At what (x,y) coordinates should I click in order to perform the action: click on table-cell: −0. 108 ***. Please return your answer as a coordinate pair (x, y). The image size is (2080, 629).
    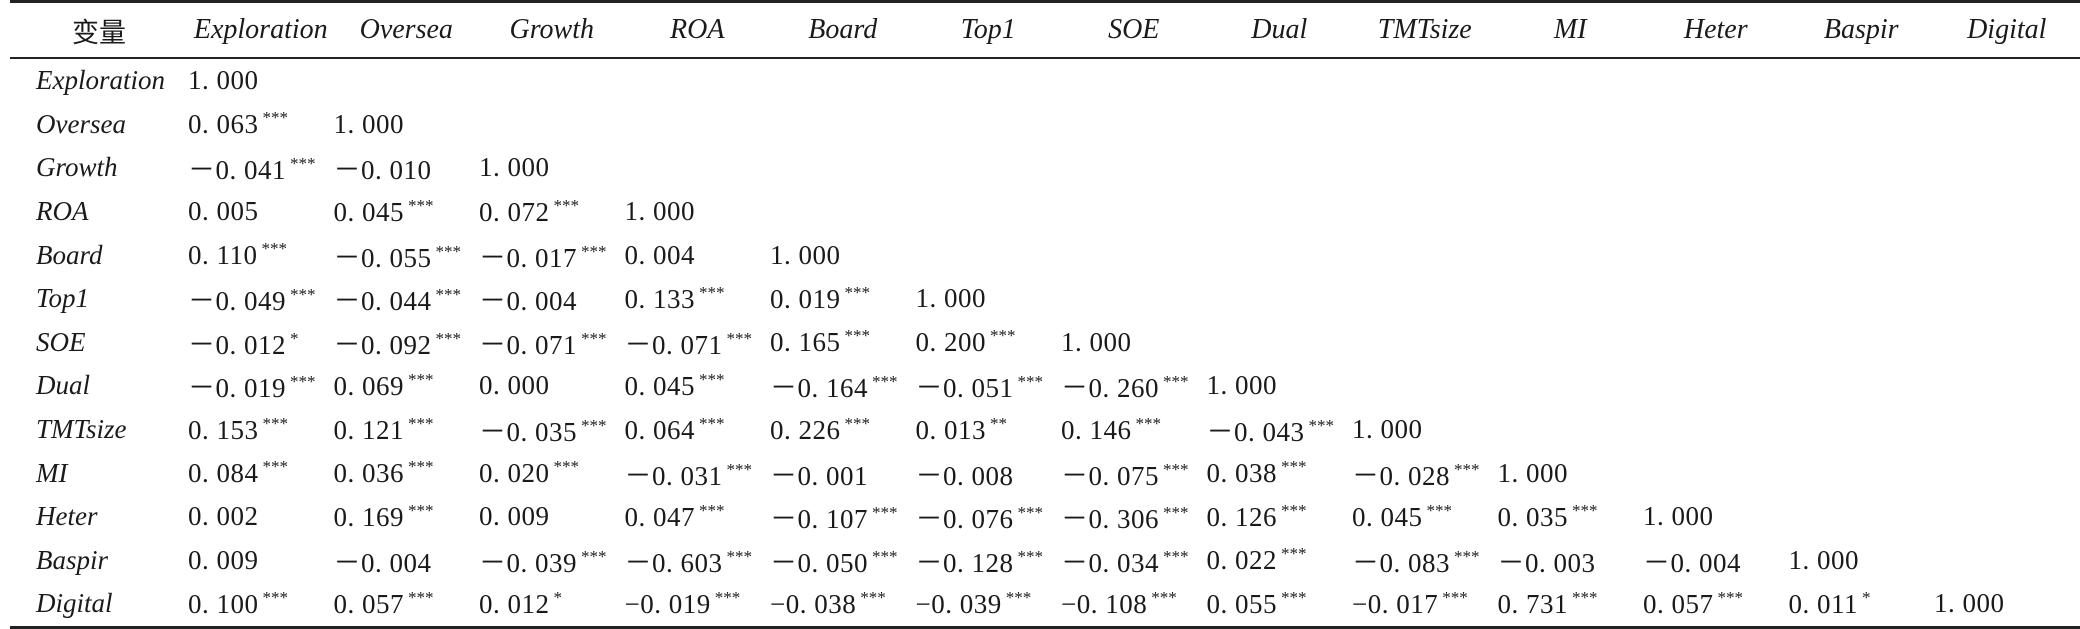
    Looking at the image, I should click on (1134, 605).